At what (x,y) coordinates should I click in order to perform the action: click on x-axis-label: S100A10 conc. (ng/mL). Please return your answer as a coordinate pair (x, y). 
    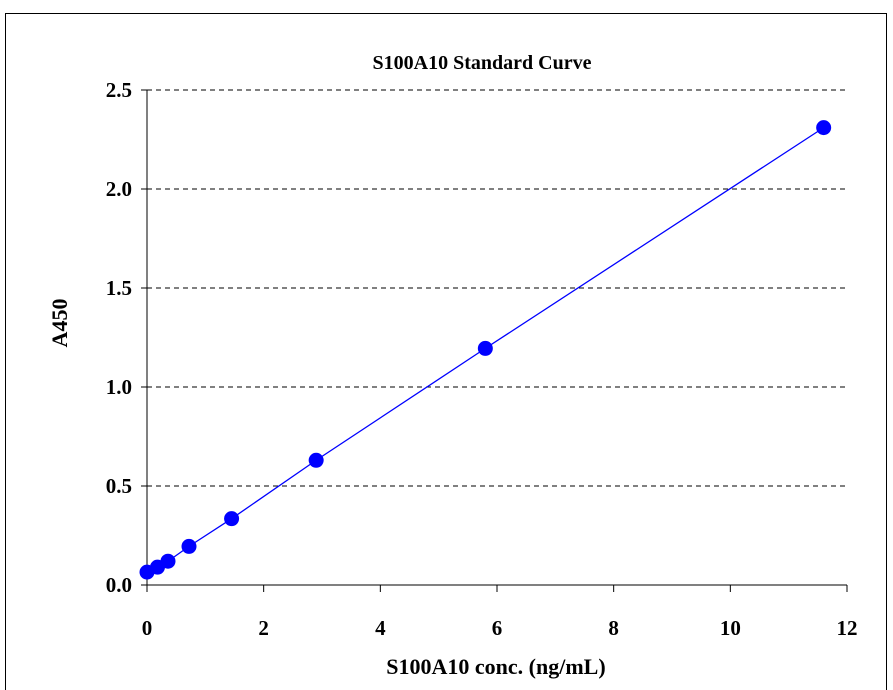
    Looking at the image, I should click on (495, 666).